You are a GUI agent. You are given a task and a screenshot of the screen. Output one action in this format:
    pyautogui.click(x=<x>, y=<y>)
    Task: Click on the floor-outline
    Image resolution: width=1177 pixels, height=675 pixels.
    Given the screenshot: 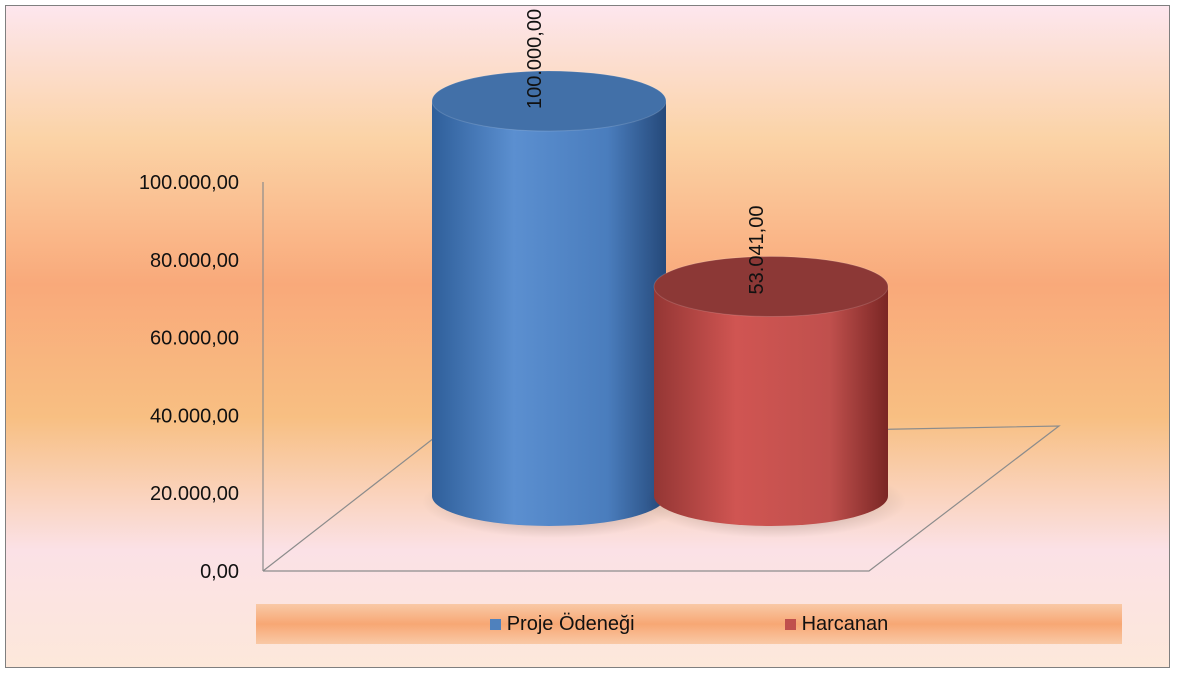 What is the action you would take?
    pyautogui.click(x=661, y=498)
    